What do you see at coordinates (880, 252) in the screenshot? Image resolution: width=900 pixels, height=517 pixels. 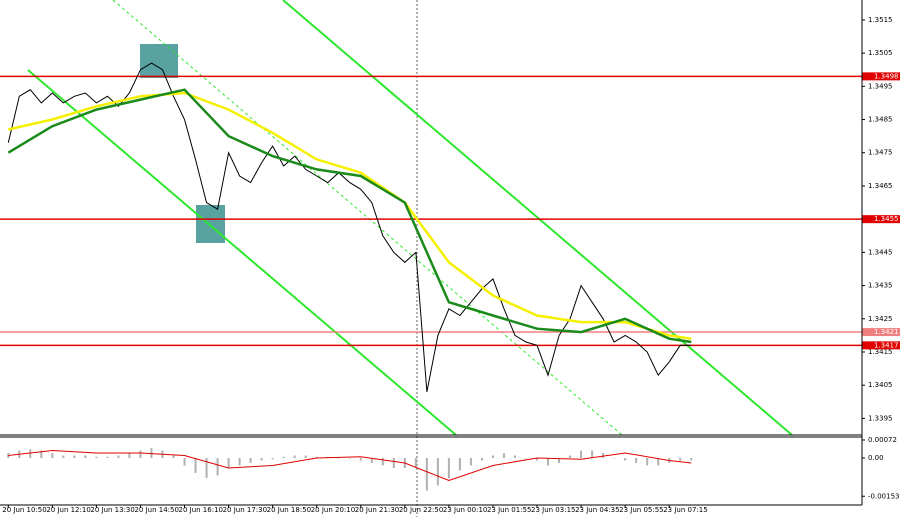 I see `y-tick-label: 1.3445` at bounding box center [880, 252].